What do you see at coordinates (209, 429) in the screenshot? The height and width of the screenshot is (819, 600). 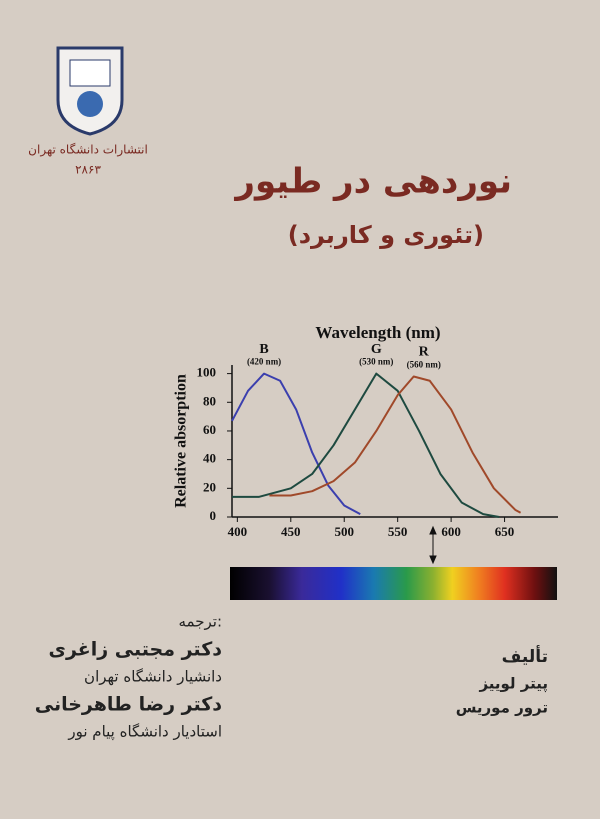 I see `y-tick-label: 60` at bounding box center [209, 429].